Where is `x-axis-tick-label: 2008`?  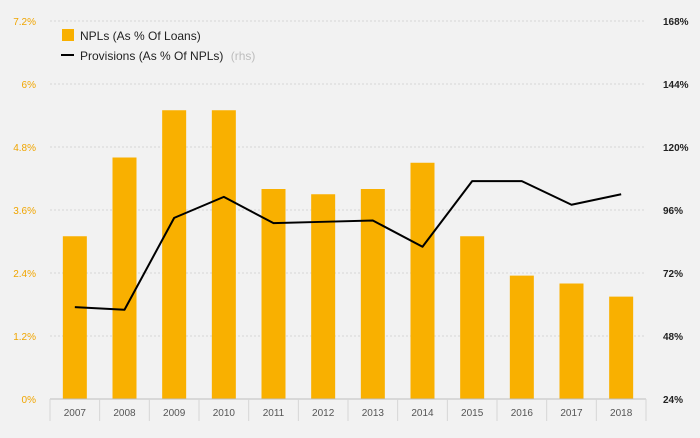 x-axis-tick-label: 2008 is located at coordinates (124, 413).